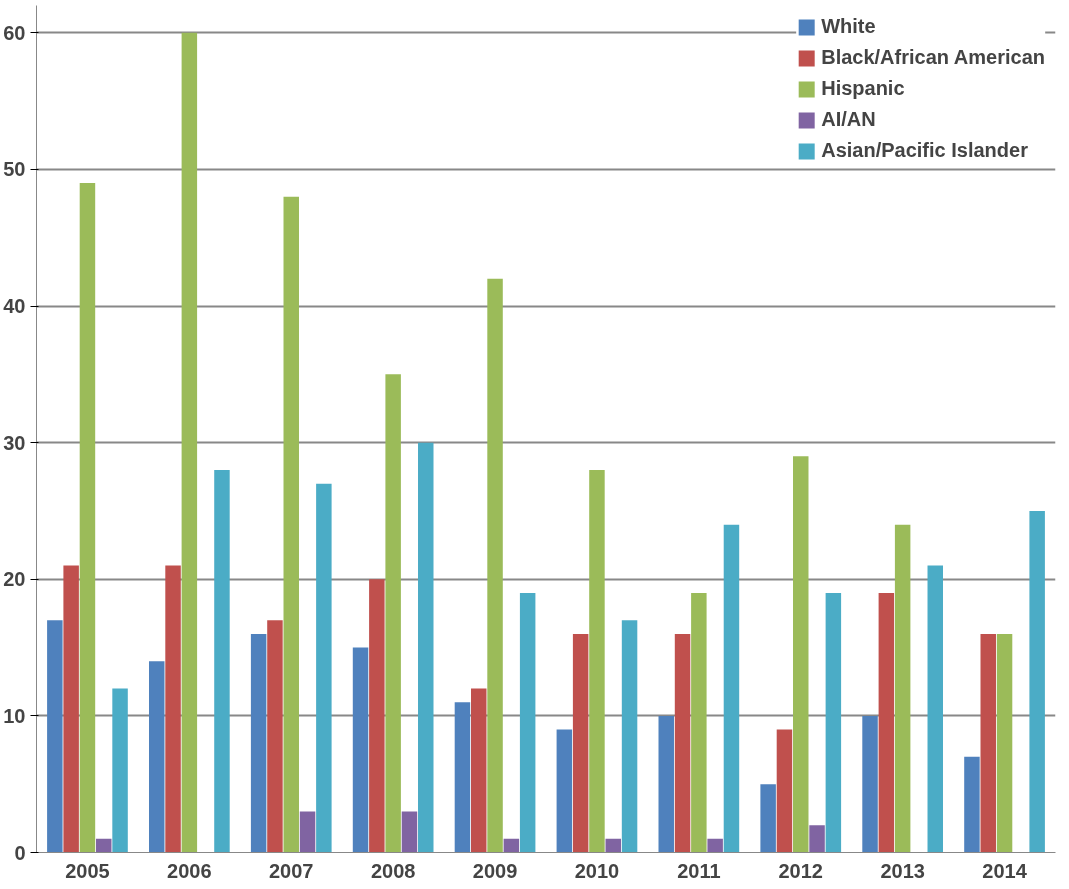 This screenshot has height=889, width=1069. Describe the element at coordinates (393, 870) in the screenshot. I see `x-tick-label: 2008` at that location.